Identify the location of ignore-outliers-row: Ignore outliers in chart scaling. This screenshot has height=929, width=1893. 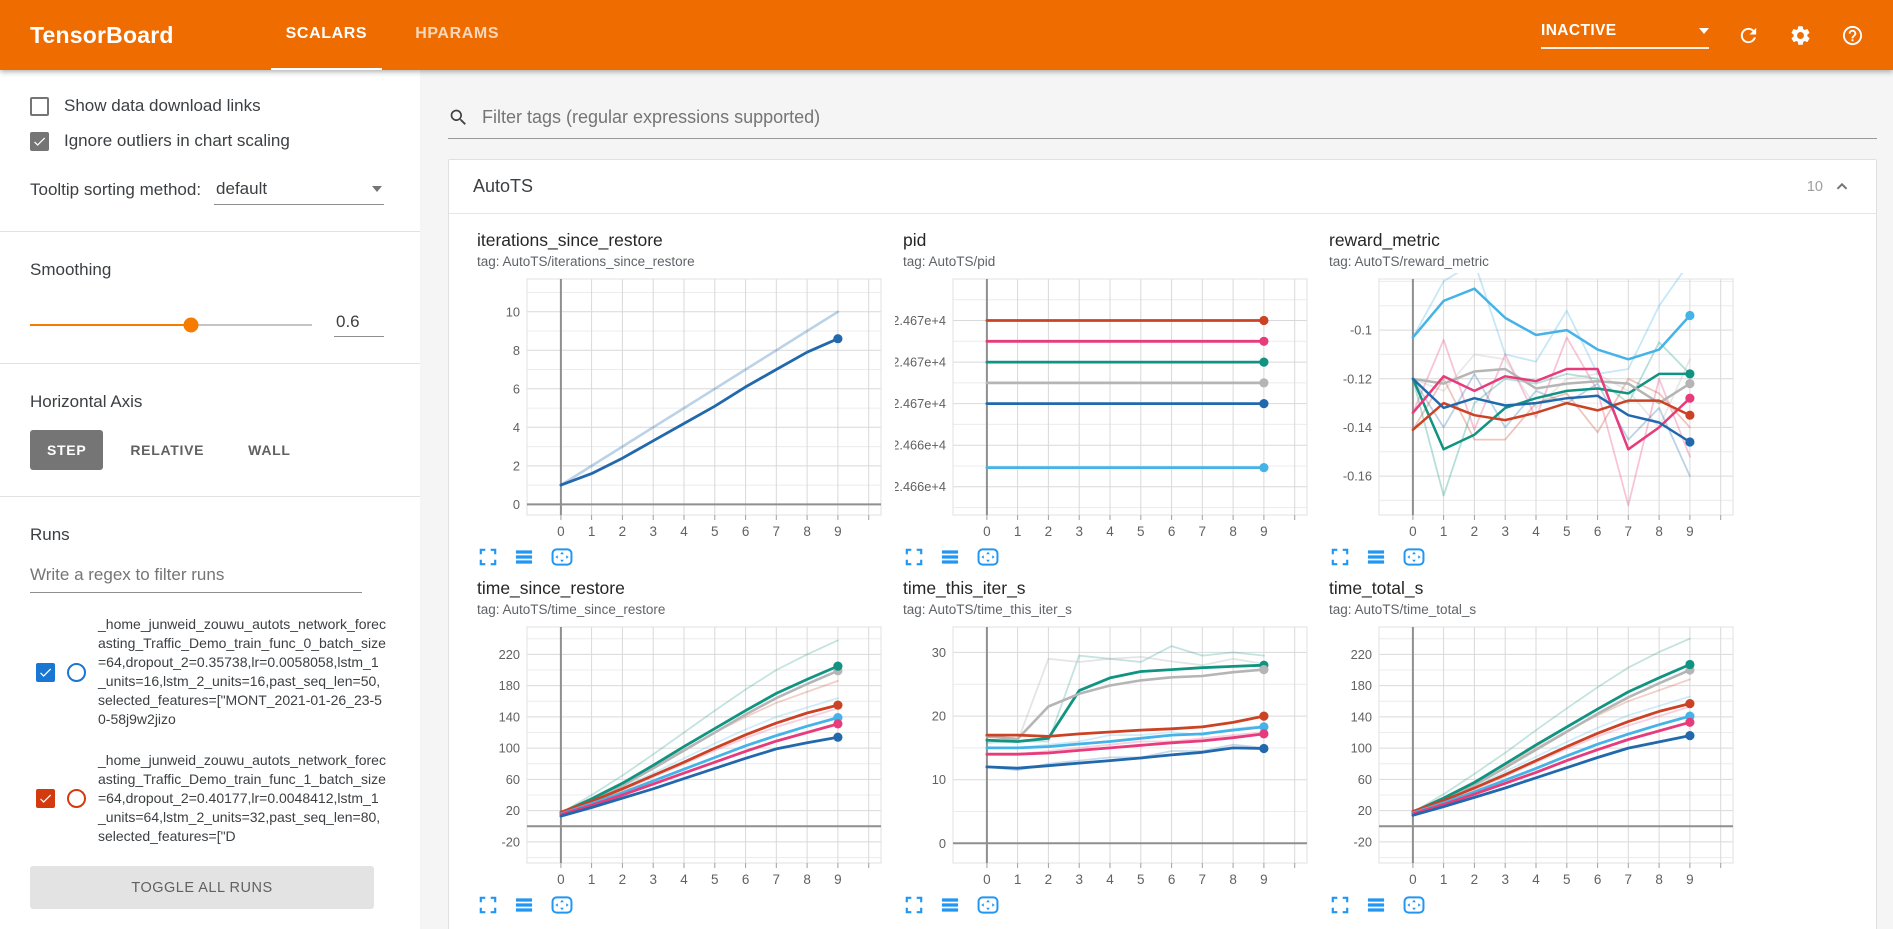
(225, 141).